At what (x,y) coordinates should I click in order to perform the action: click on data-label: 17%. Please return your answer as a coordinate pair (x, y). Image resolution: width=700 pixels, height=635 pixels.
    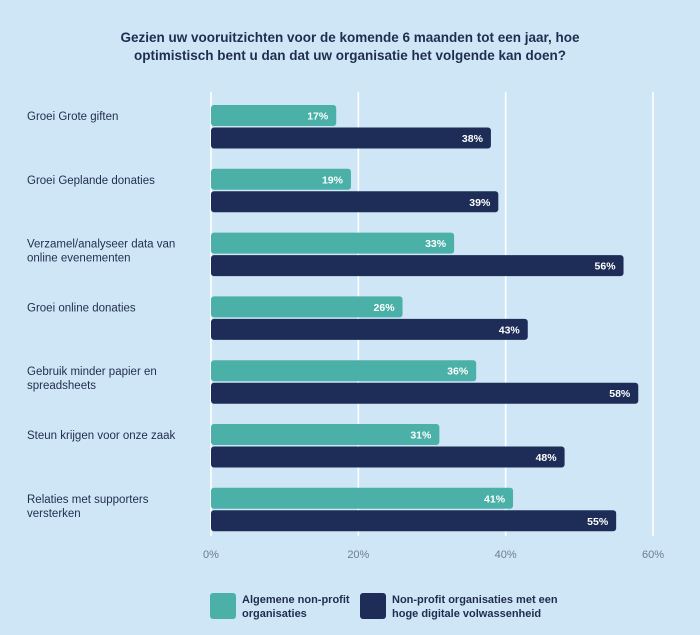
    Looking at the image, I should click on (318, 117).